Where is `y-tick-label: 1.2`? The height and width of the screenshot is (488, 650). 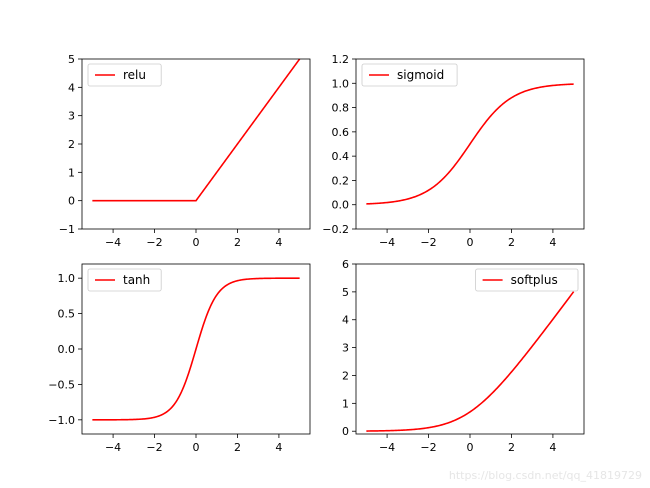
y-tick-label: 1.2 is located at coordinates (341, 59).